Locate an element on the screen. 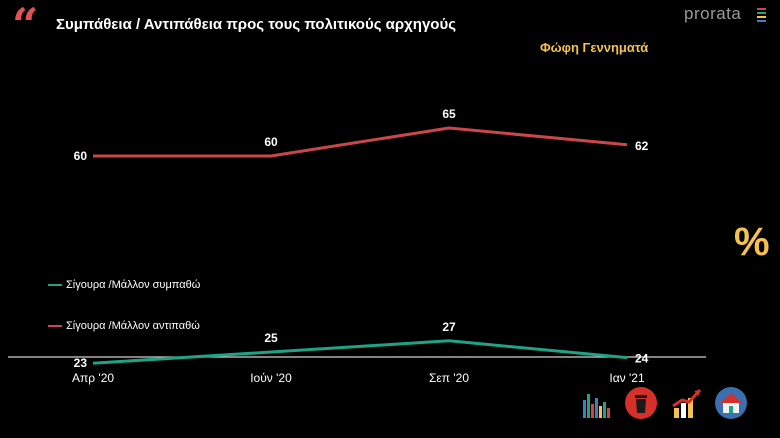 The height and width of the screenshot is (438, 780). x-tick-label: Ιούν '20 is located at coordinates (271, 378).